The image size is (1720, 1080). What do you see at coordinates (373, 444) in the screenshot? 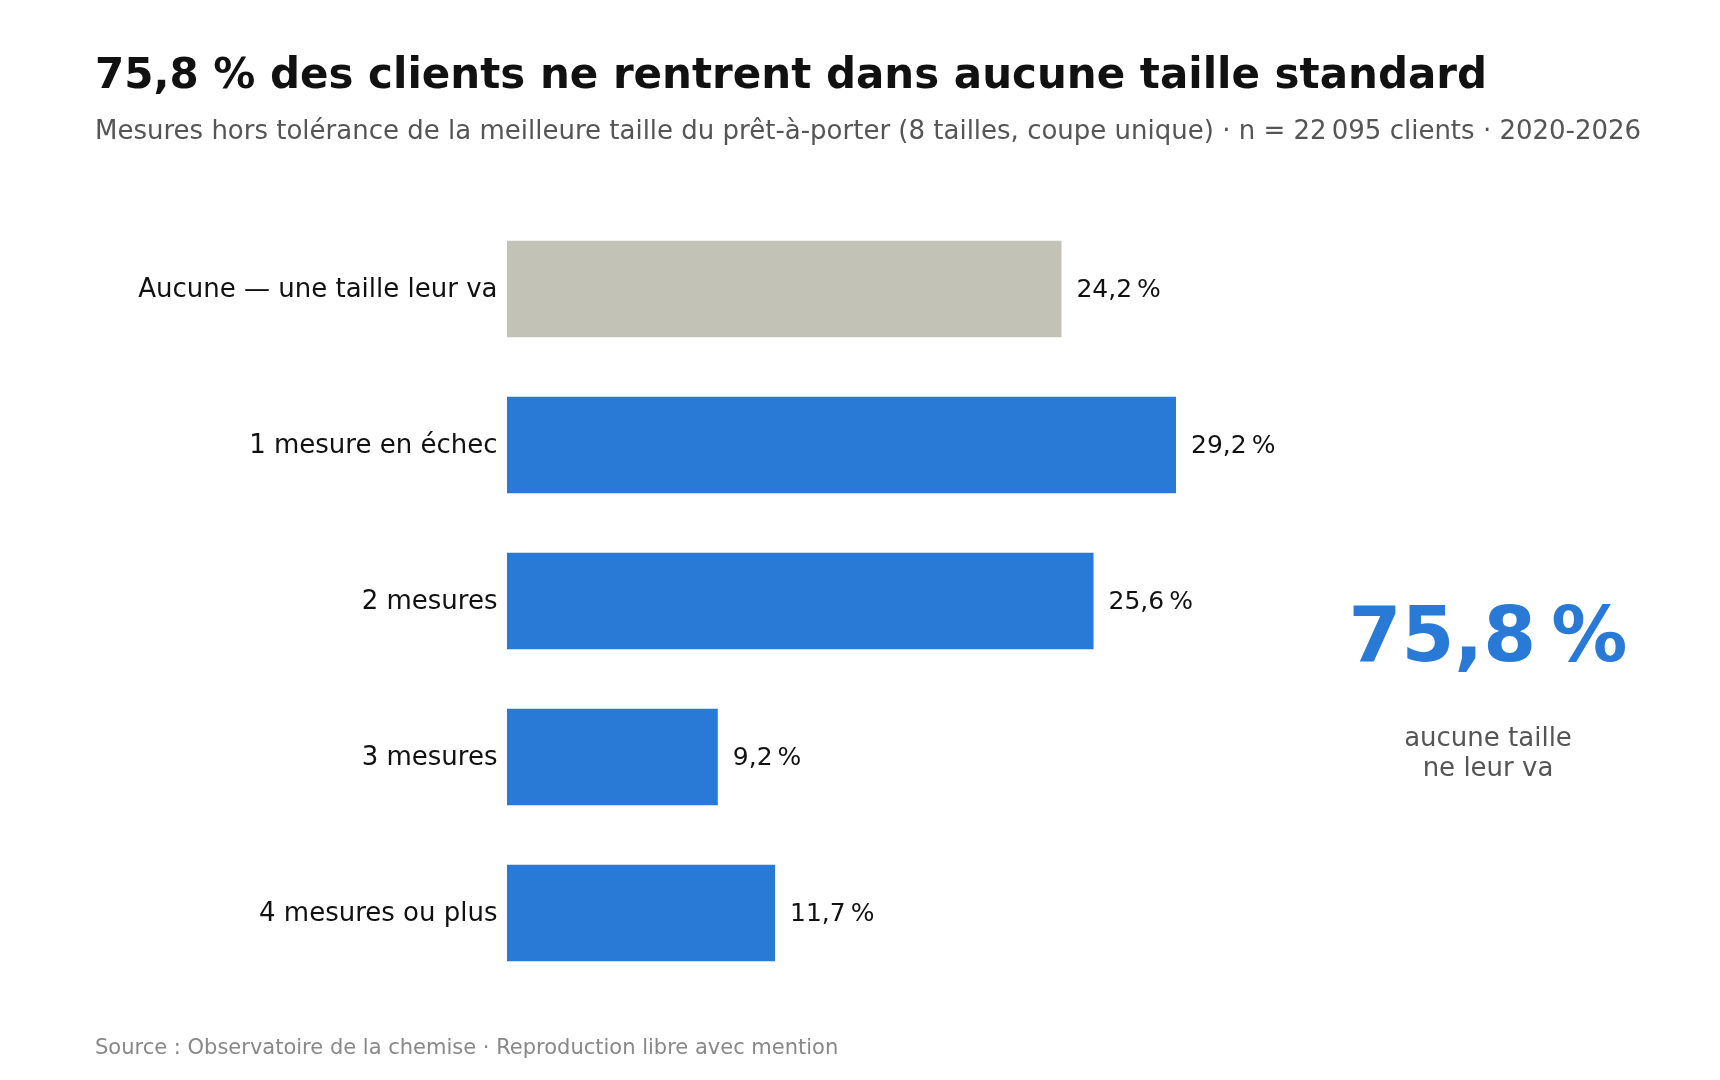
I see `y-tick-label: 1 mesure en échec` at bounding box center [373, 444].